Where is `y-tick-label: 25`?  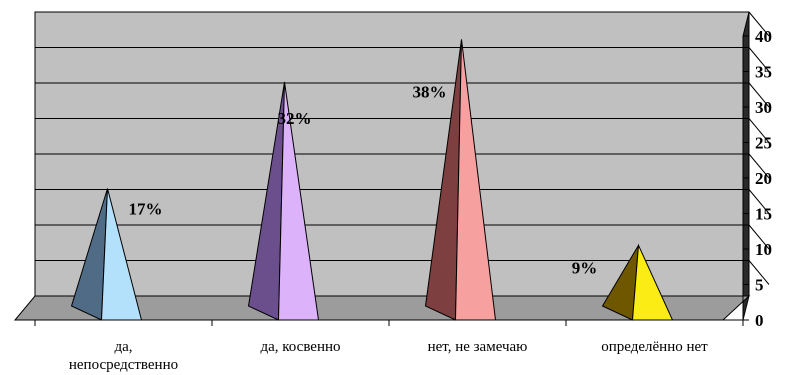 y-tick-label: 25 is located at coordinates (763, 143).